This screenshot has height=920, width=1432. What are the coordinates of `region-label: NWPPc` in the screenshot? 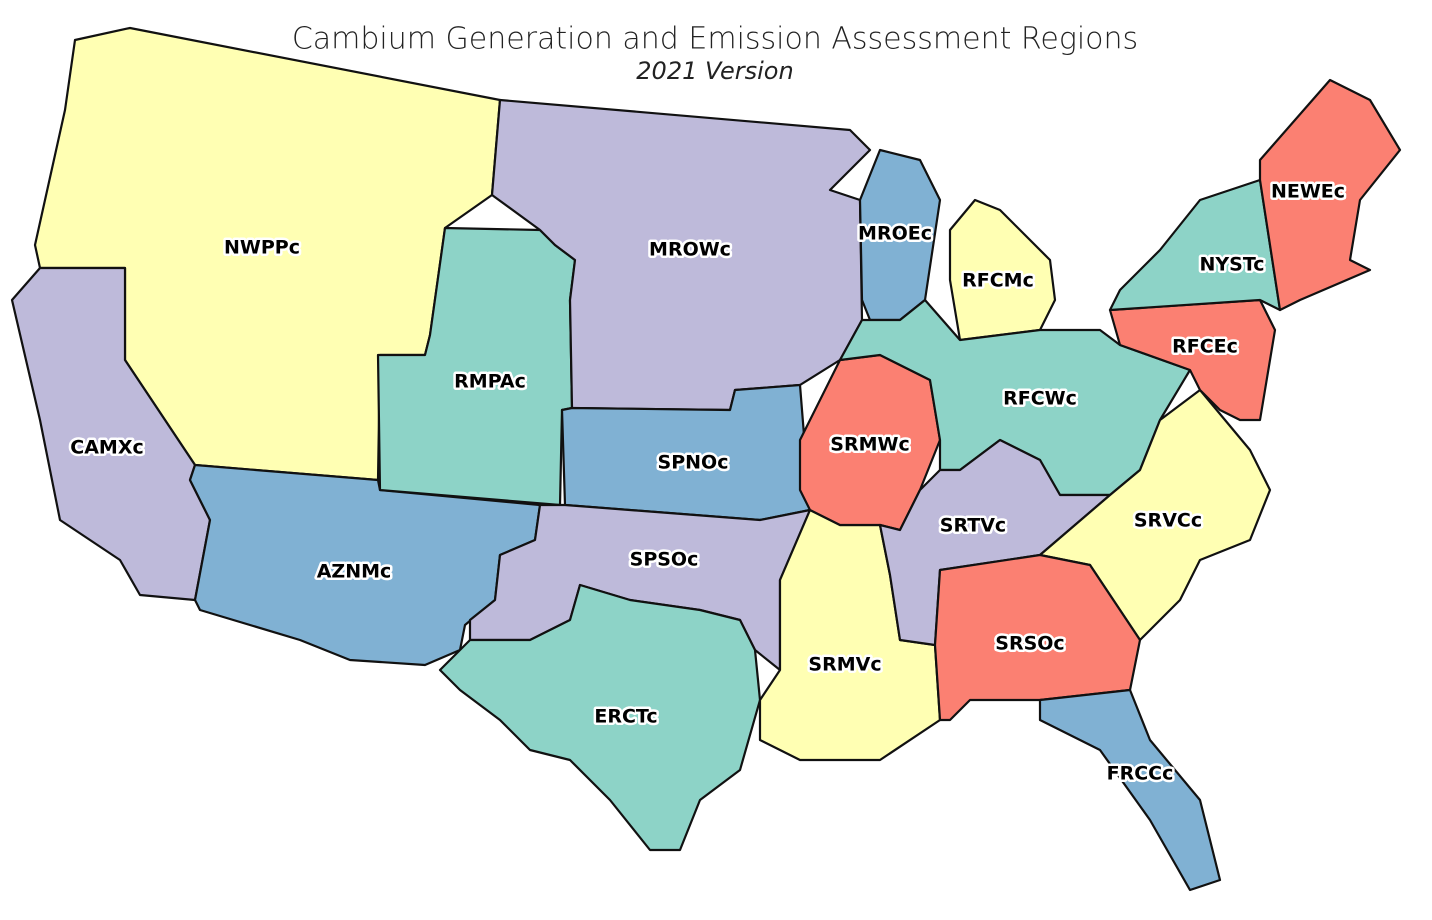 It's located at (262, 248).